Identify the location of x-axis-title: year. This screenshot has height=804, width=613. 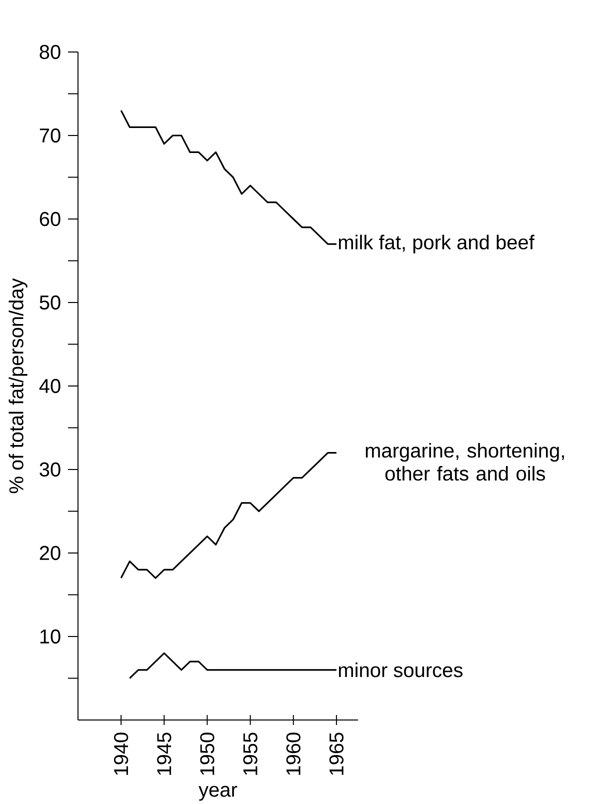
(218, 793).